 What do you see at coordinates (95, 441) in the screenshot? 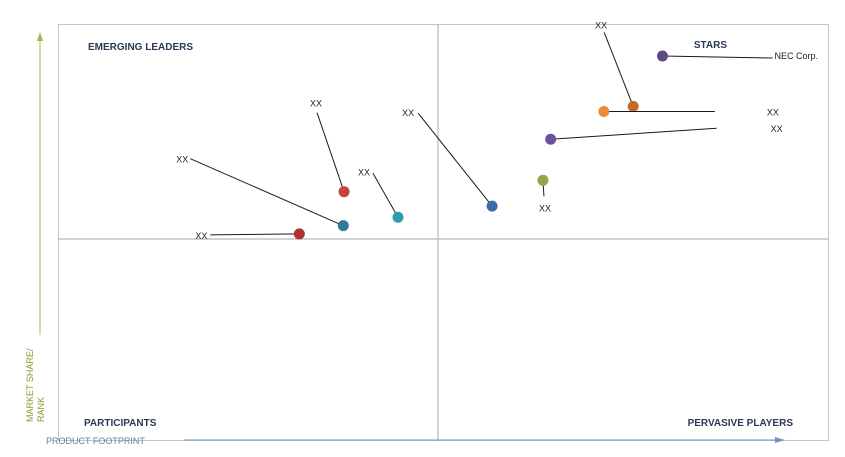
I see `x-axis-title: PRODUCT FOOTPRINT` at bounding box center [95, 441].